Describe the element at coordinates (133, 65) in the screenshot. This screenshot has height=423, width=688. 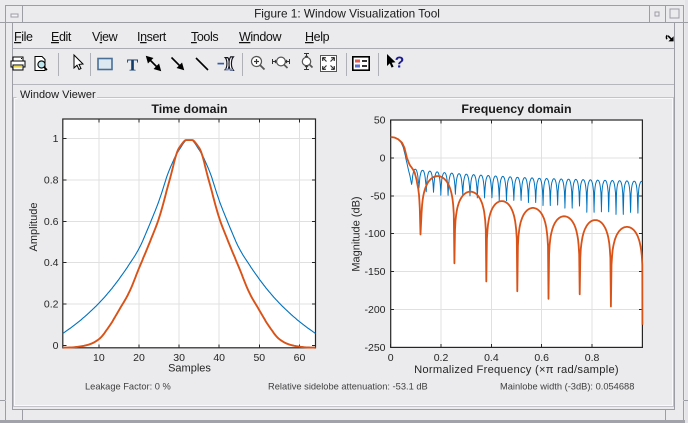
I see `svg-text: T` at that location.